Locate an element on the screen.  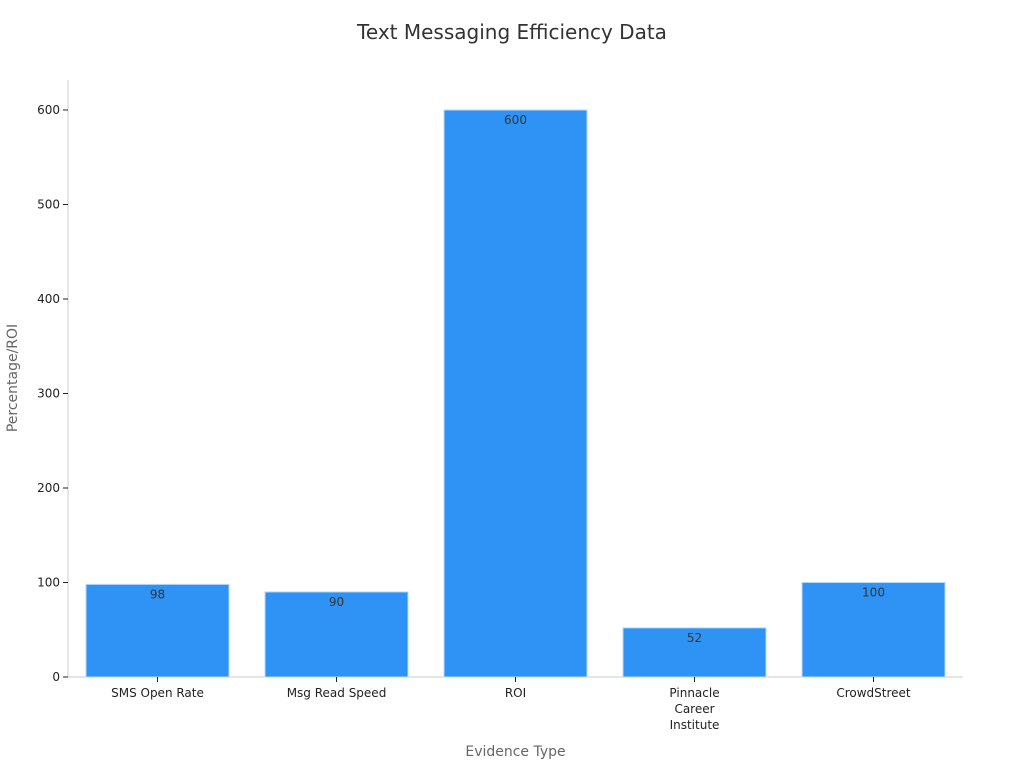
chart-title: Text Messaging Efficiency Data is located at coordinates (512, 32).